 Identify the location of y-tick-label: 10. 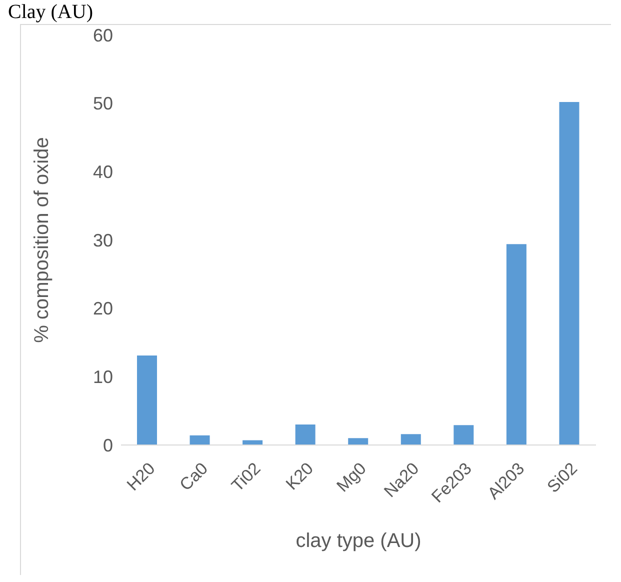
(102, 377).